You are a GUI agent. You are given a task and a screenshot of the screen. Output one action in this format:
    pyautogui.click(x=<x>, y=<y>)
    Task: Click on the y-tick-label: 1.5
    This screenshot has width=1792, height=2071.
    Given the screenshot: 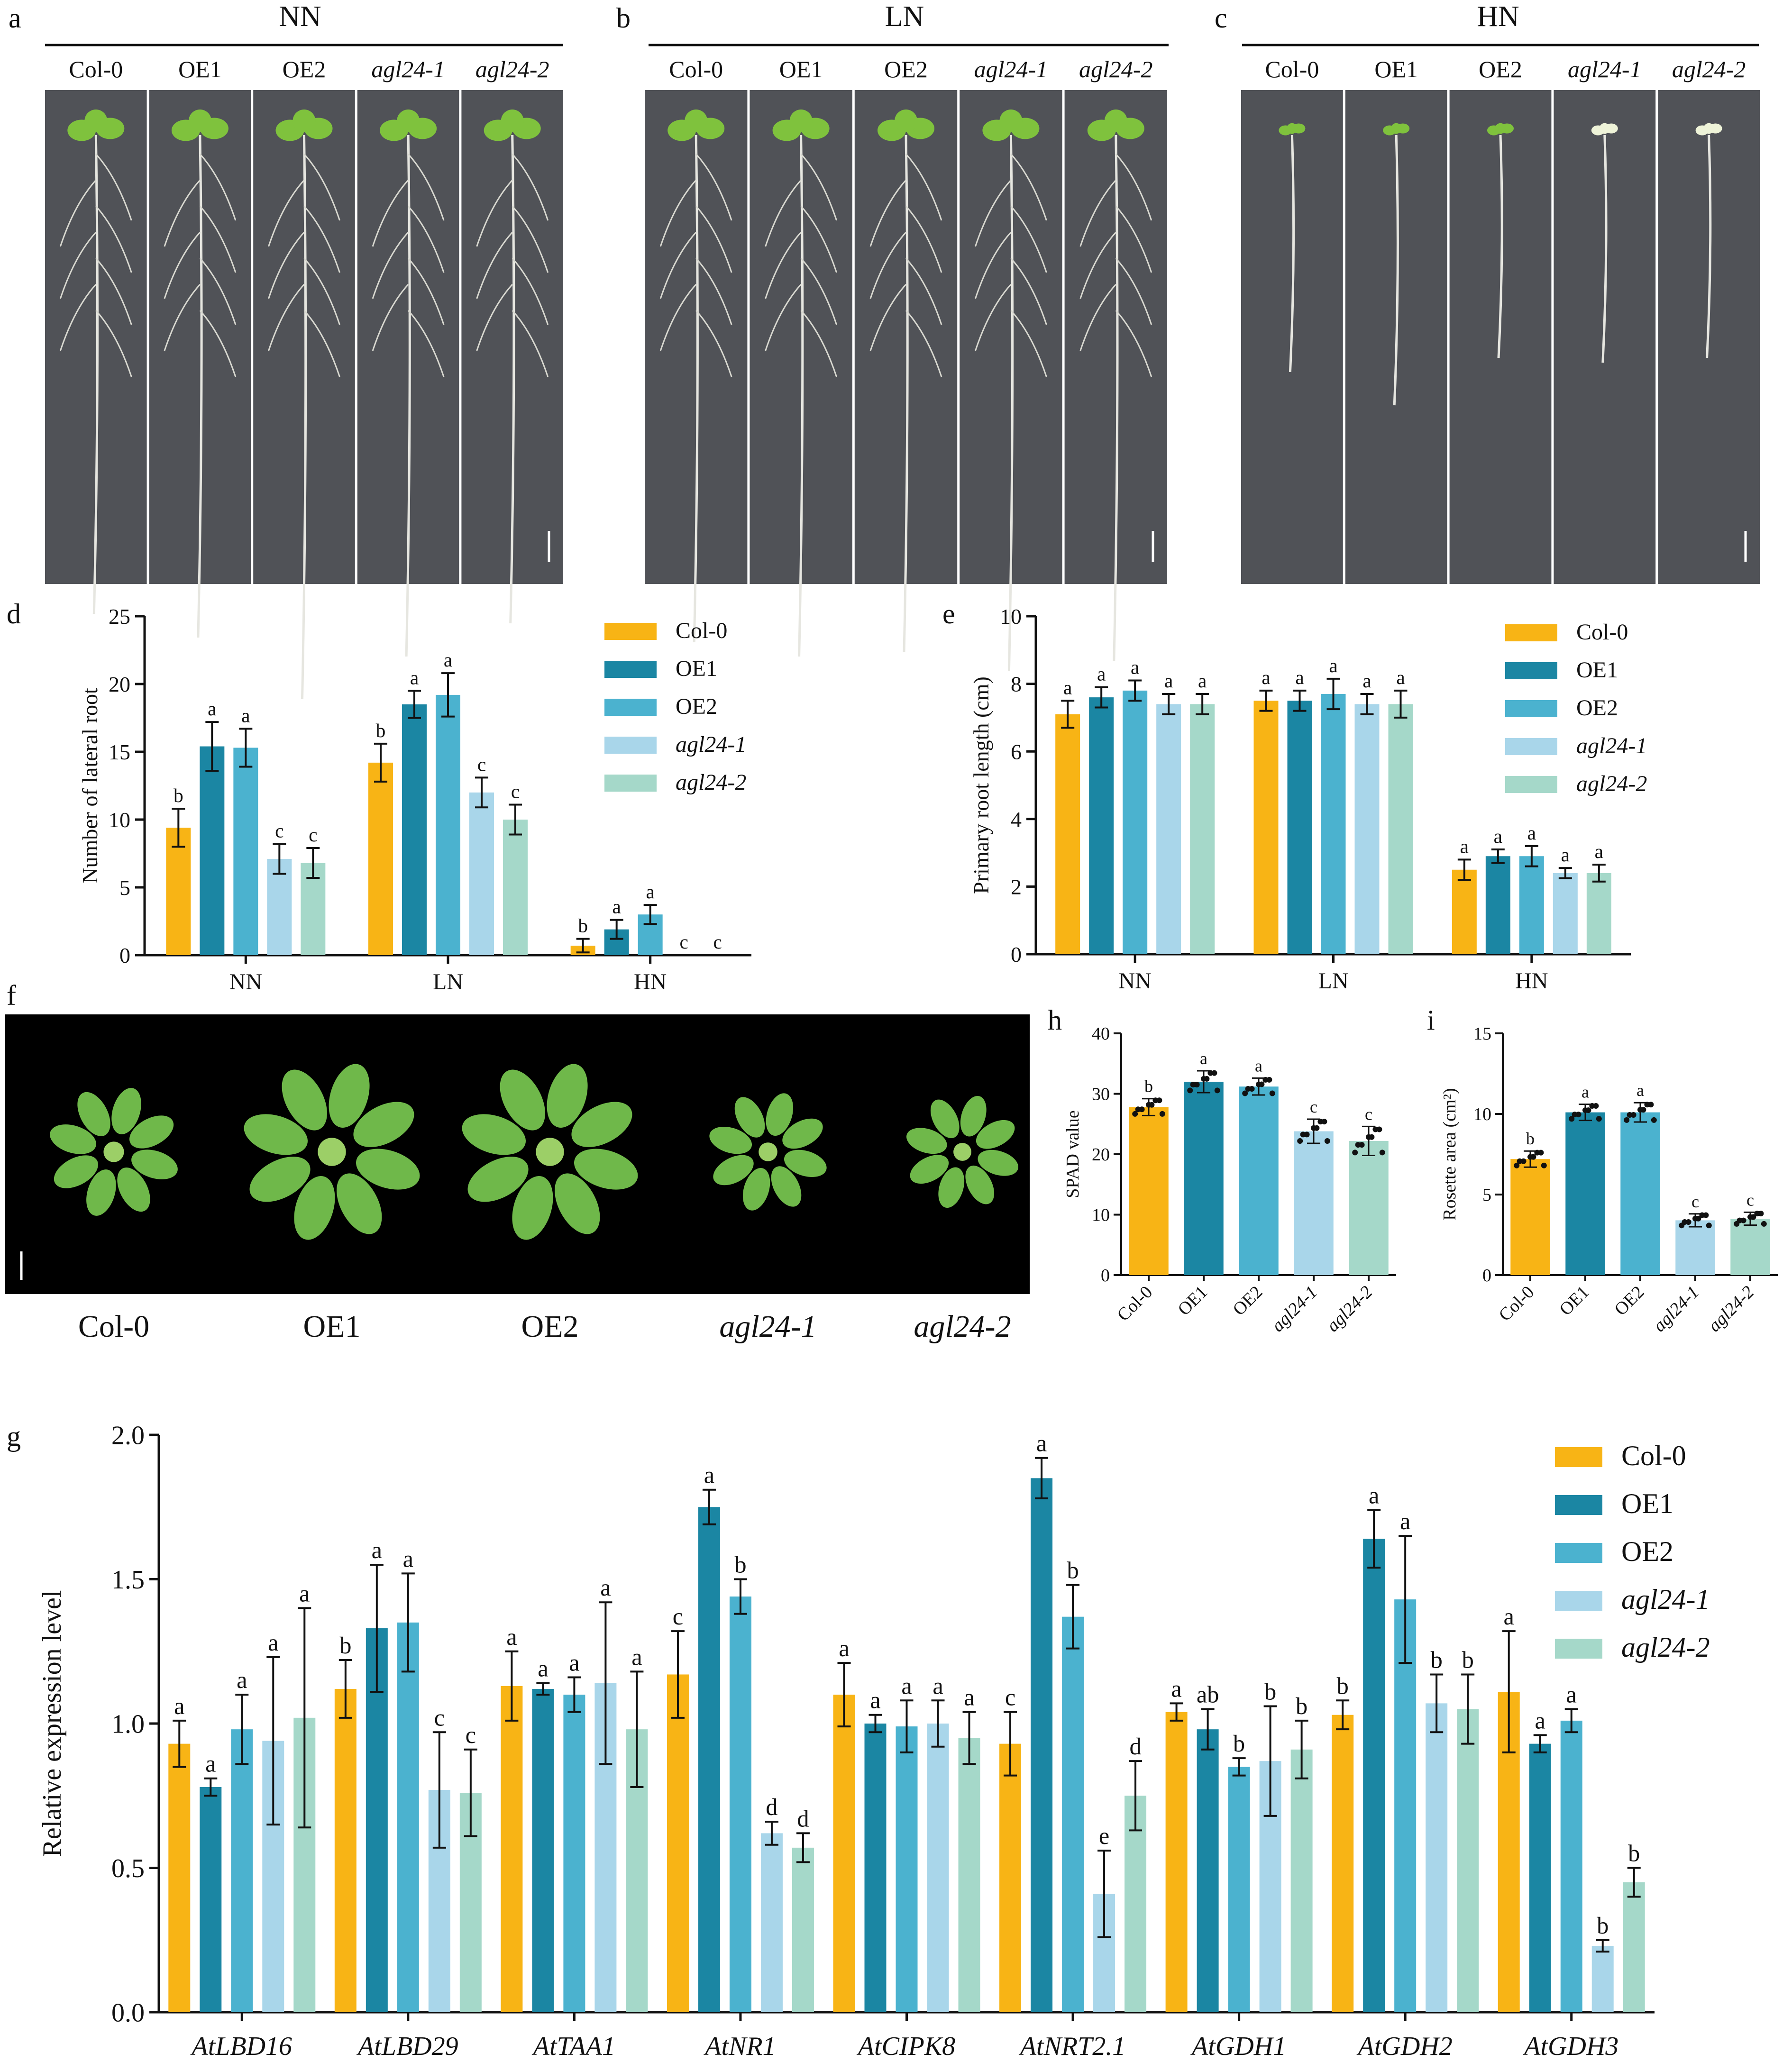 What is the action you would take?
    pyautogui.click(x=128, y=1580)
    